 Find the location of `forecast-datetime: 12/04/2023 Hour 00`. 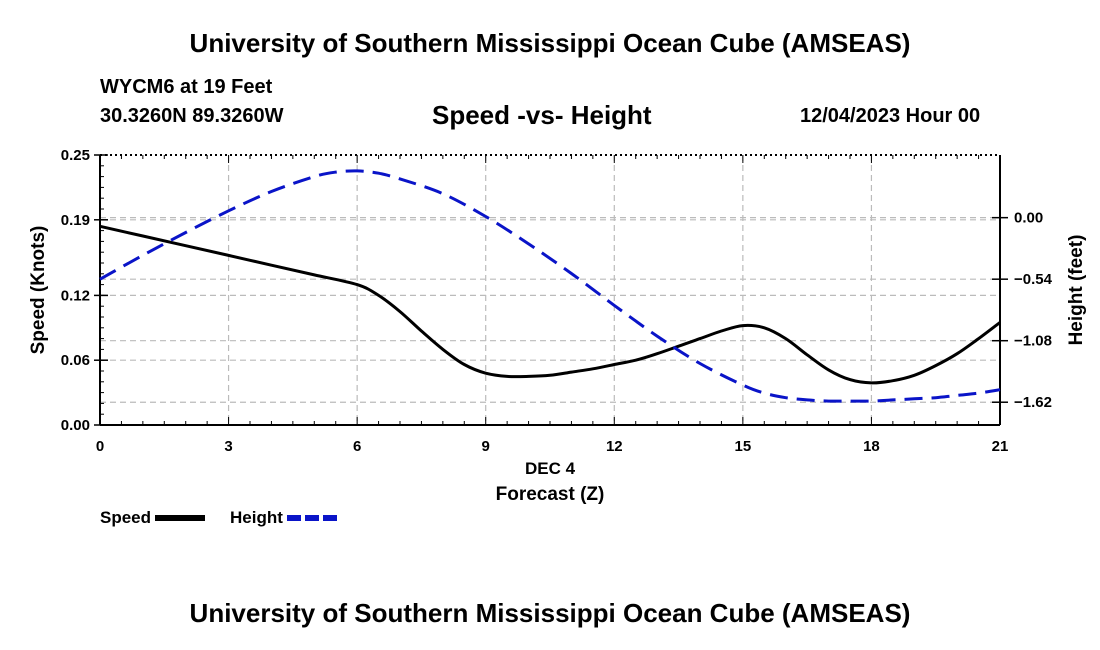

forecast-datetime: 12/04/2023 Hour 00 is located at coordinates (890, 116).